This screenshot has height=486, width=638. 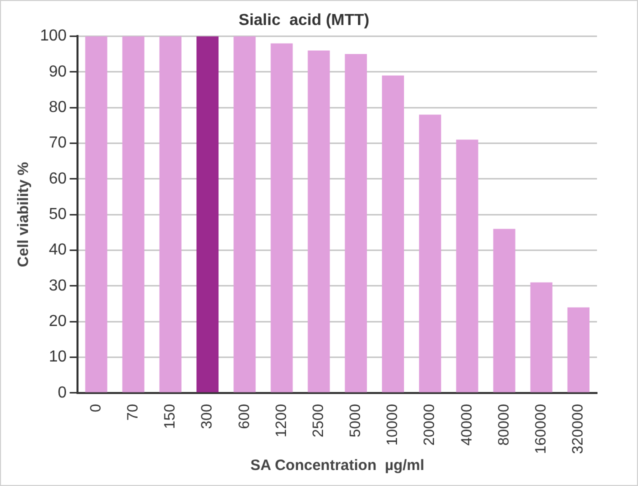 What do you see at coordinates (57, 321) in the screenshot?
I see `y-tick-label: 20` at bounding box center [57, 321].